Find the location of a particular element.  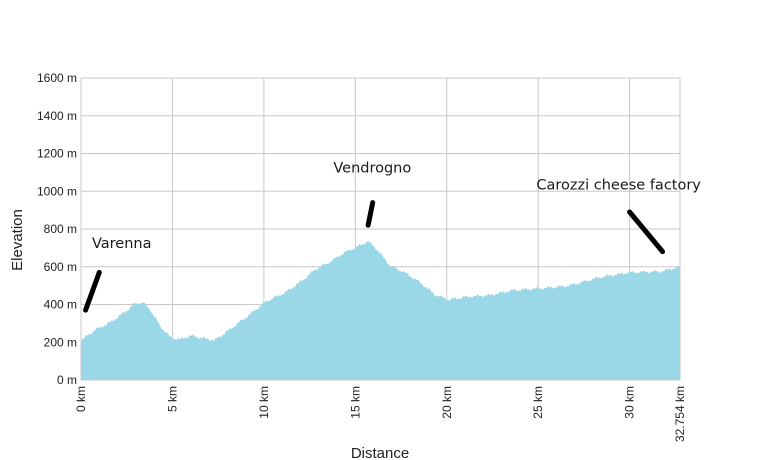

x-tick-label: 30 km is located at coordinates (630, 402).